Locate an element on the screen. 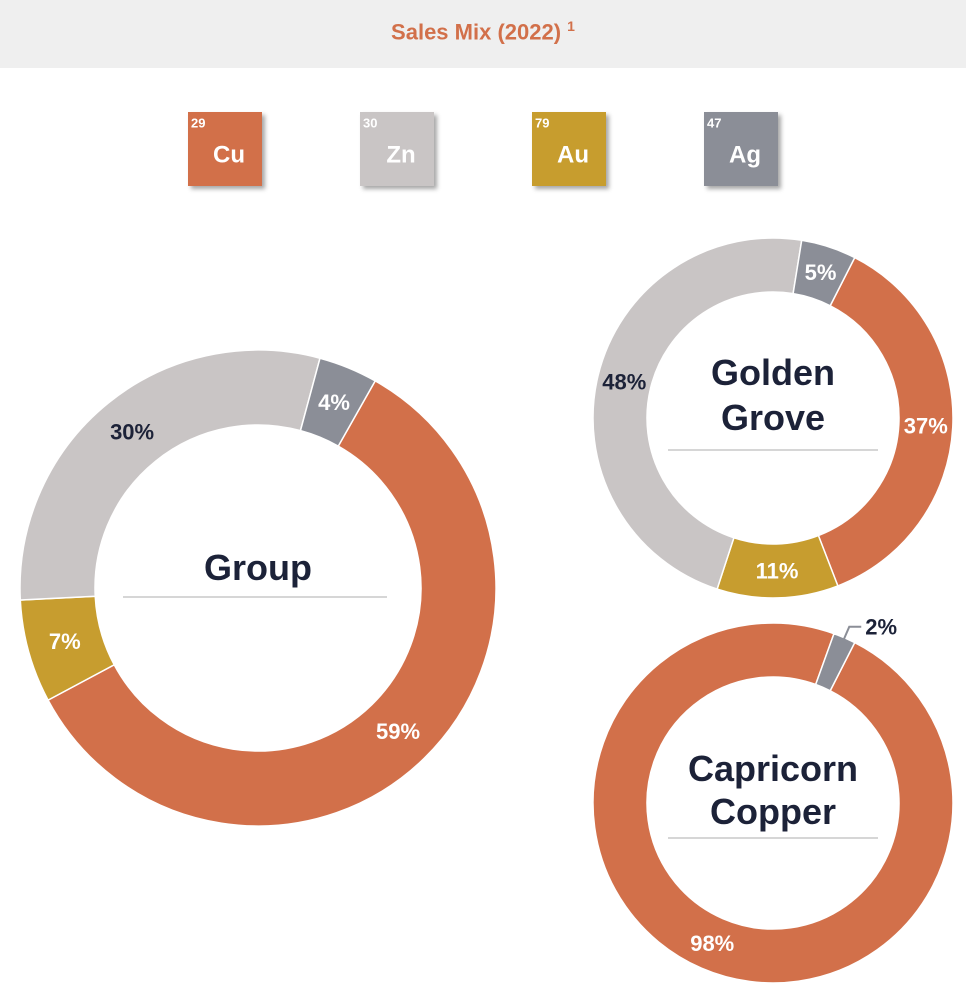 The width and height of the screenshot is (966, 986). value-label: 37% is located at coordinates (926, 425).